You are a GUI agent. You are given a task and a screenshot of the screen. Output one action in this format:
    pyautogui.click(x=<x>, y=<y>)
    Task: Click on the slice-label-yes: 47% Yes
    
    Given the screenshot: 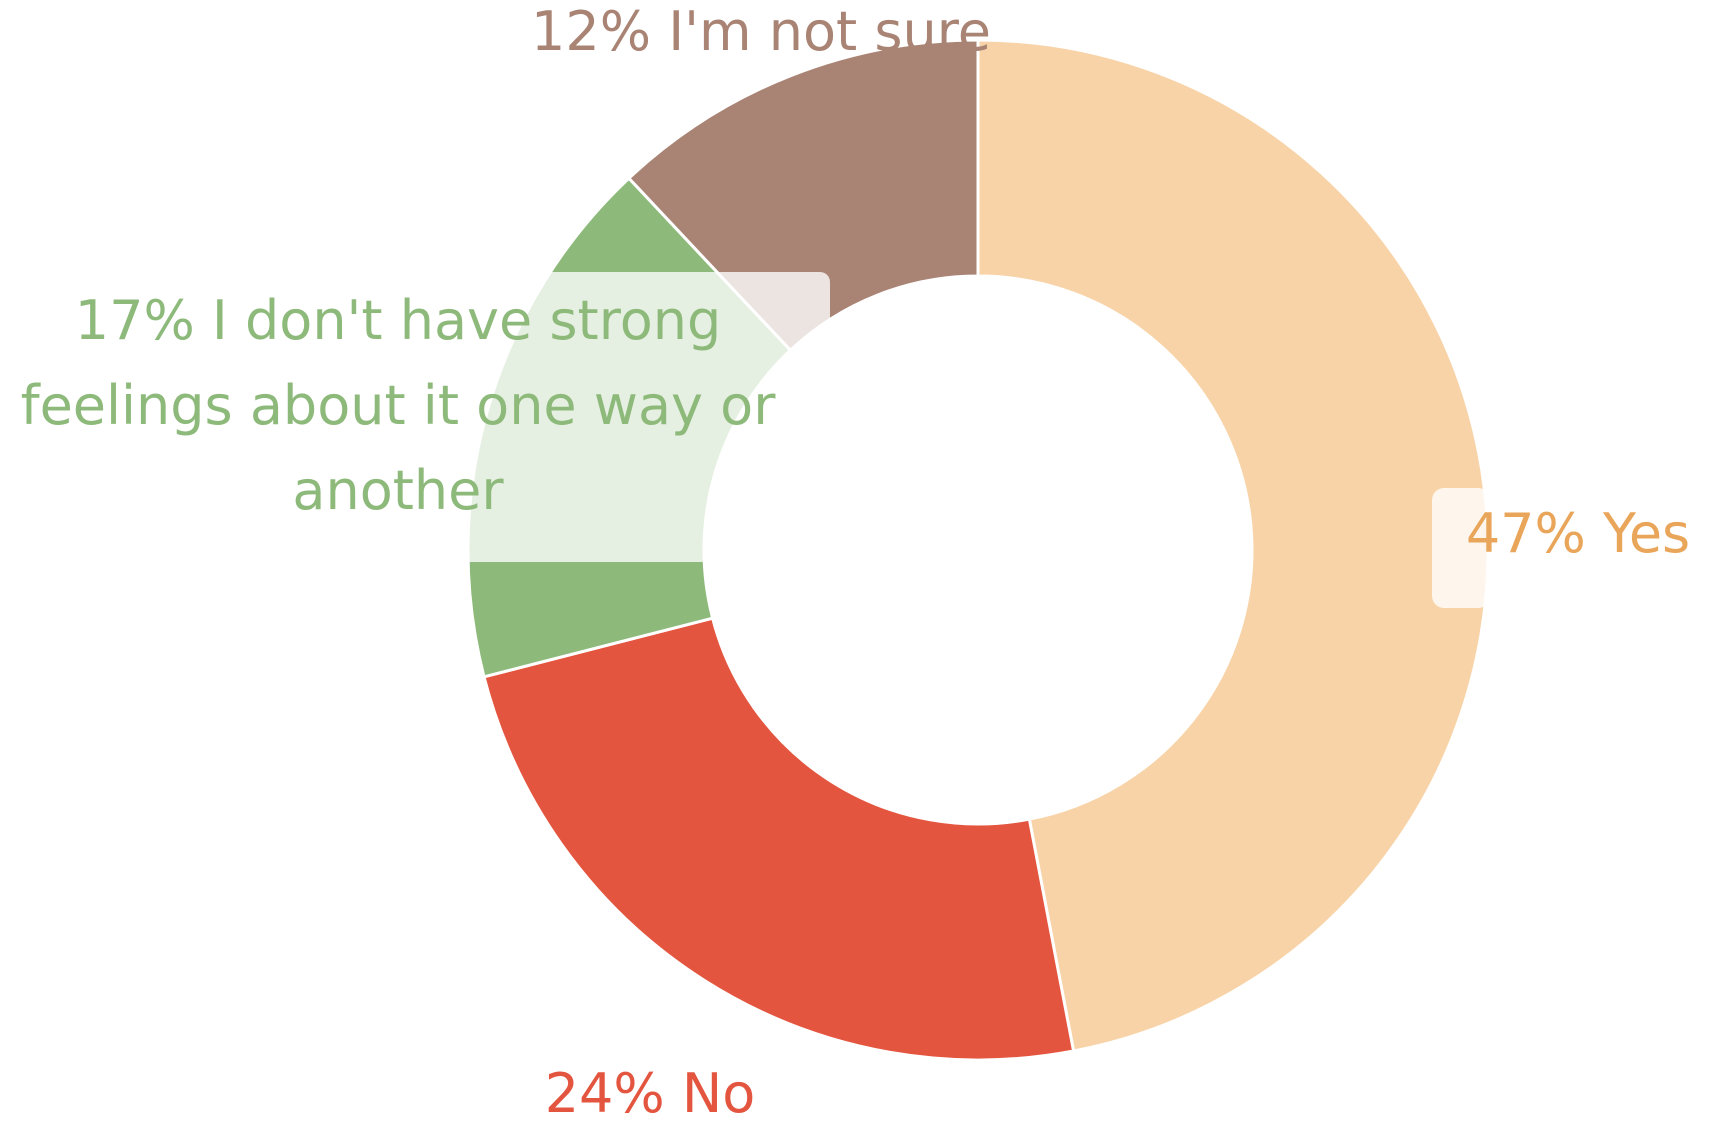 What is the action you would take?
    pyautogui.click(x=1578, y=533)
    